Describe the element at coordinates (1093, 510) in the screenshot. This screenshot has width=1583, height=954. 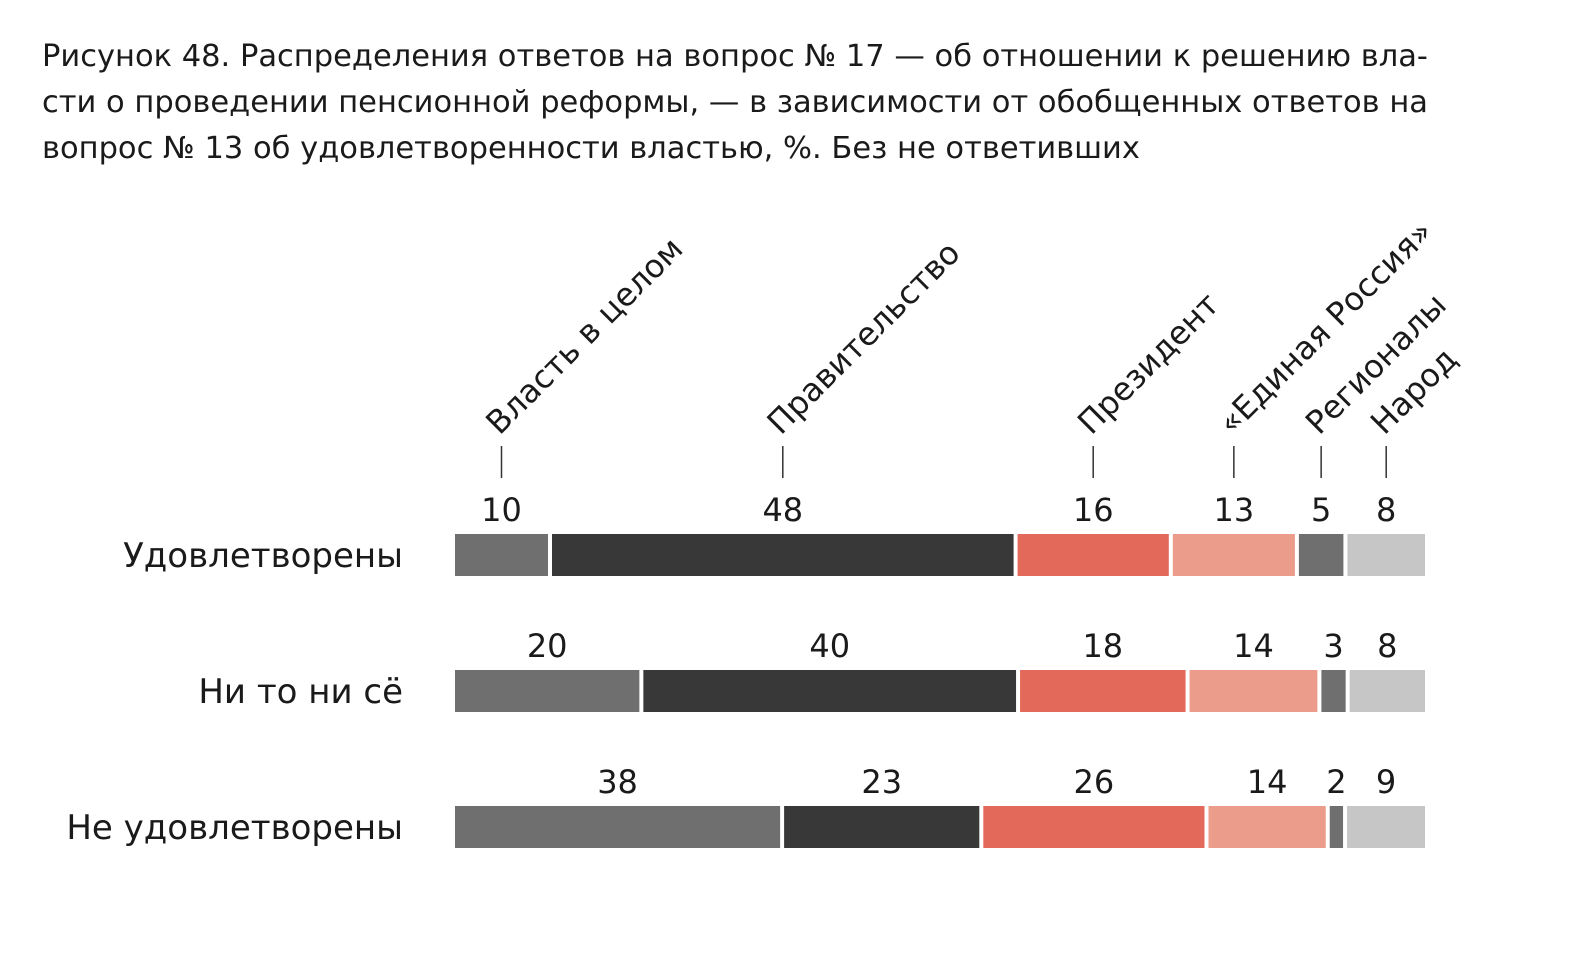
I see `data-label: 16` at that location.